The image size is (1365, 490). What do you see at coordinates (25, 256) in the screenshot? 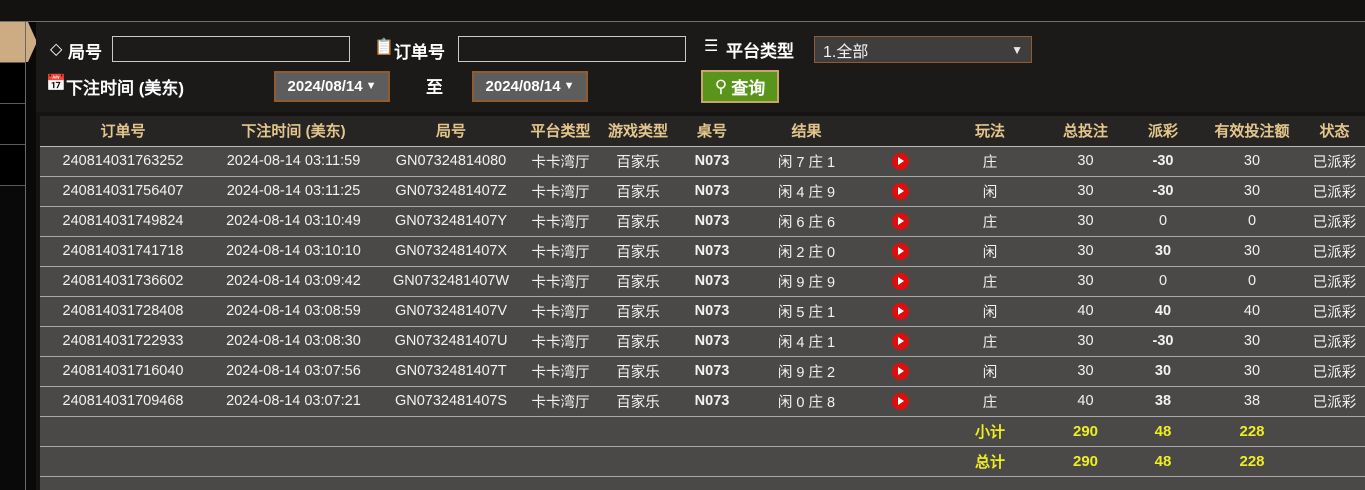
I see `rail-divider` at bounding box center [25, 256].